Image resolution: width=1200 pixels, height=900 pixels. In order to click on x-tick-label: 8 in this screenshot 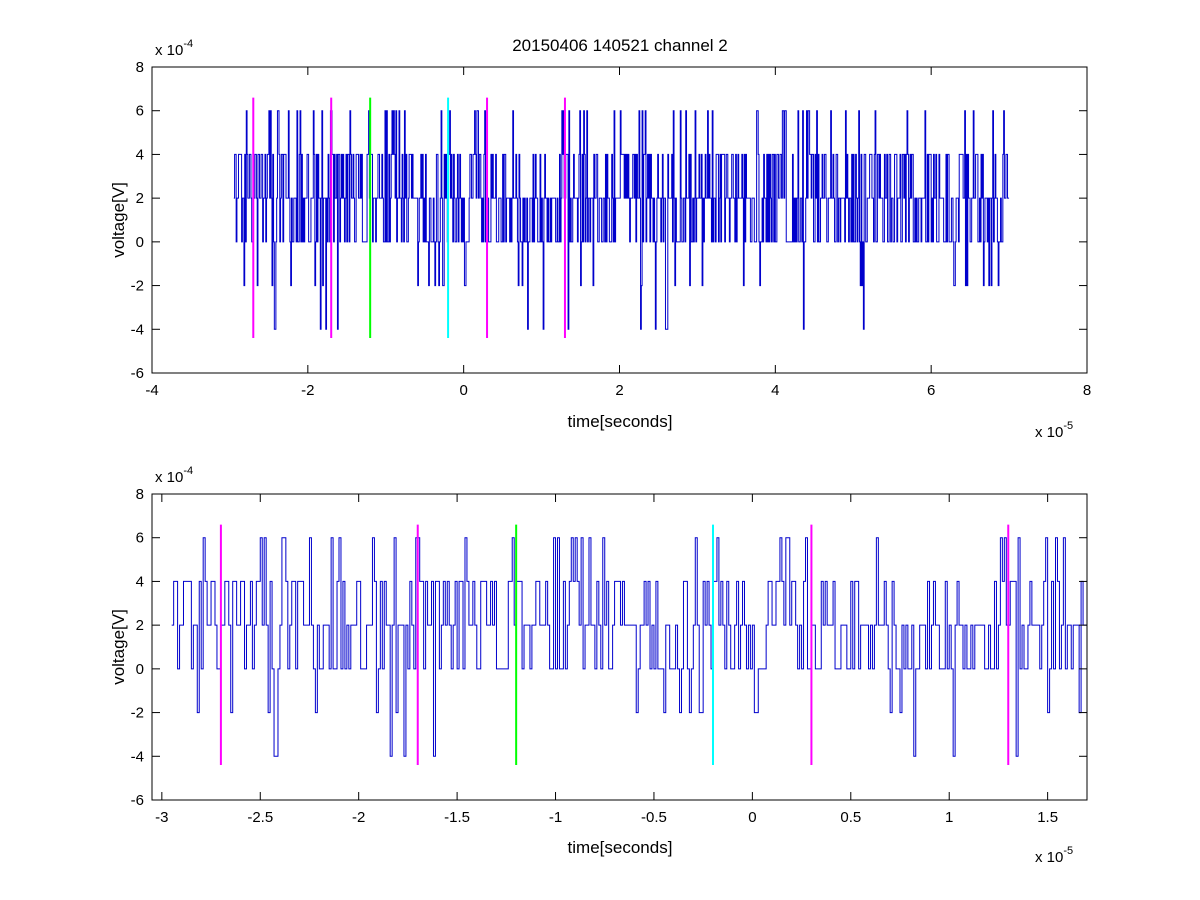, I will do `click(1087, 390)`.